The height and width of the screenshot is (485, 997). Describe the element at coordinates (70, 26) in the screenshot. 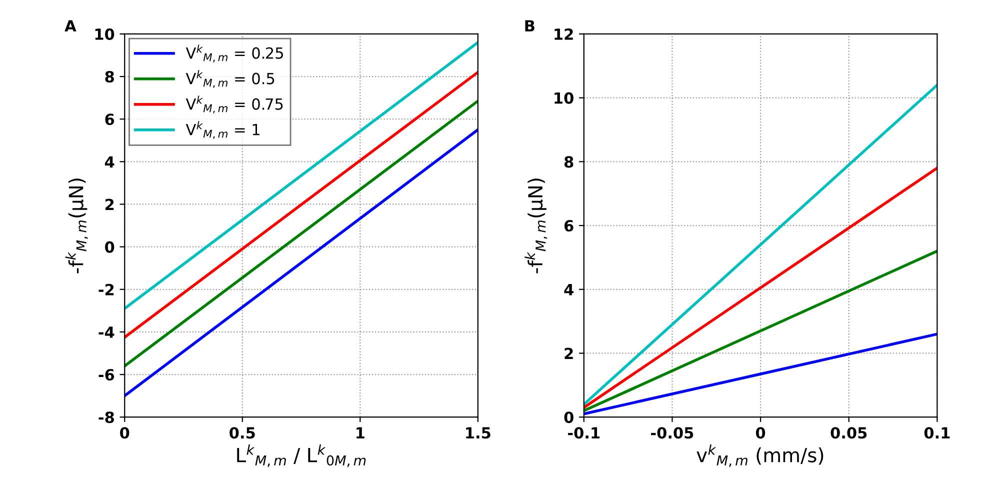

I see `chart-title: A` at that location.